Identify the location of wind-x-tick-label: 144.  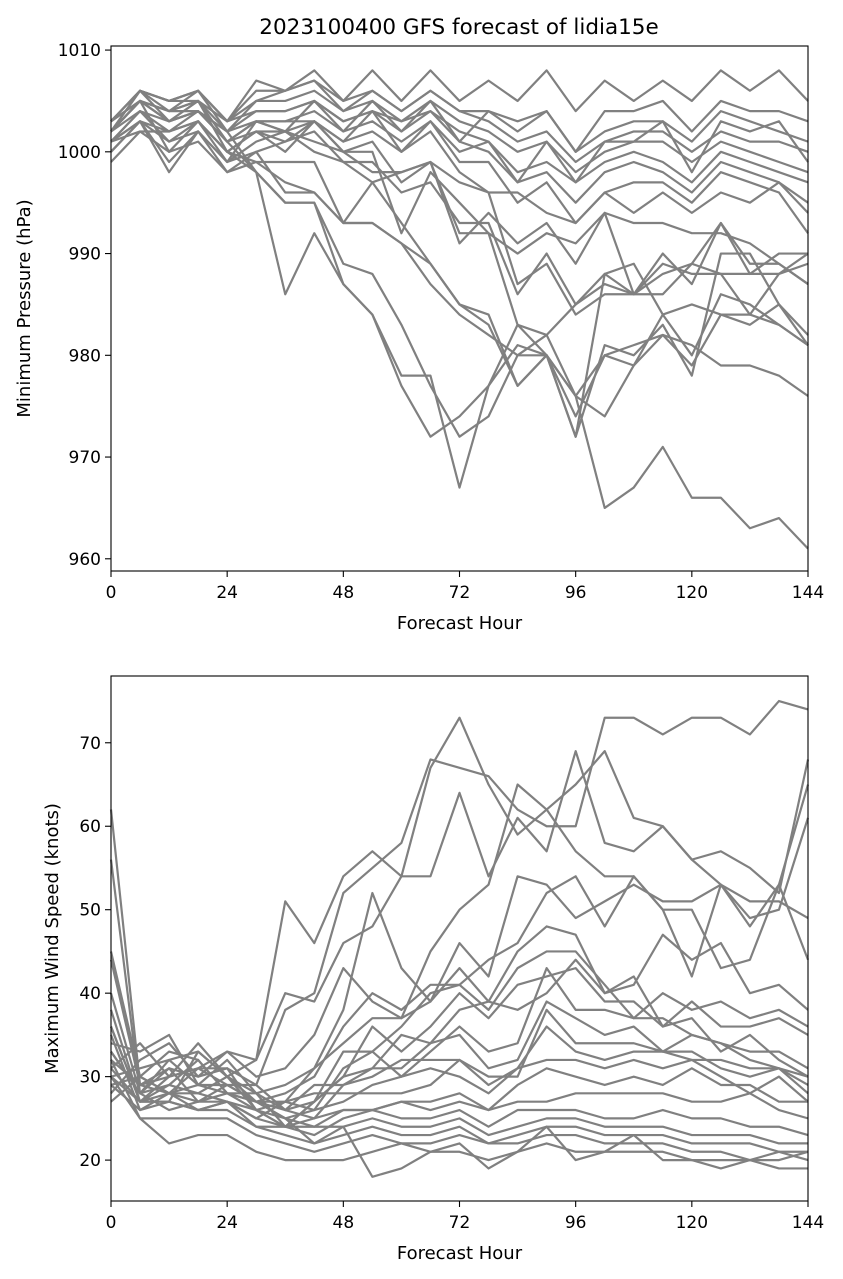
(808, 1223).